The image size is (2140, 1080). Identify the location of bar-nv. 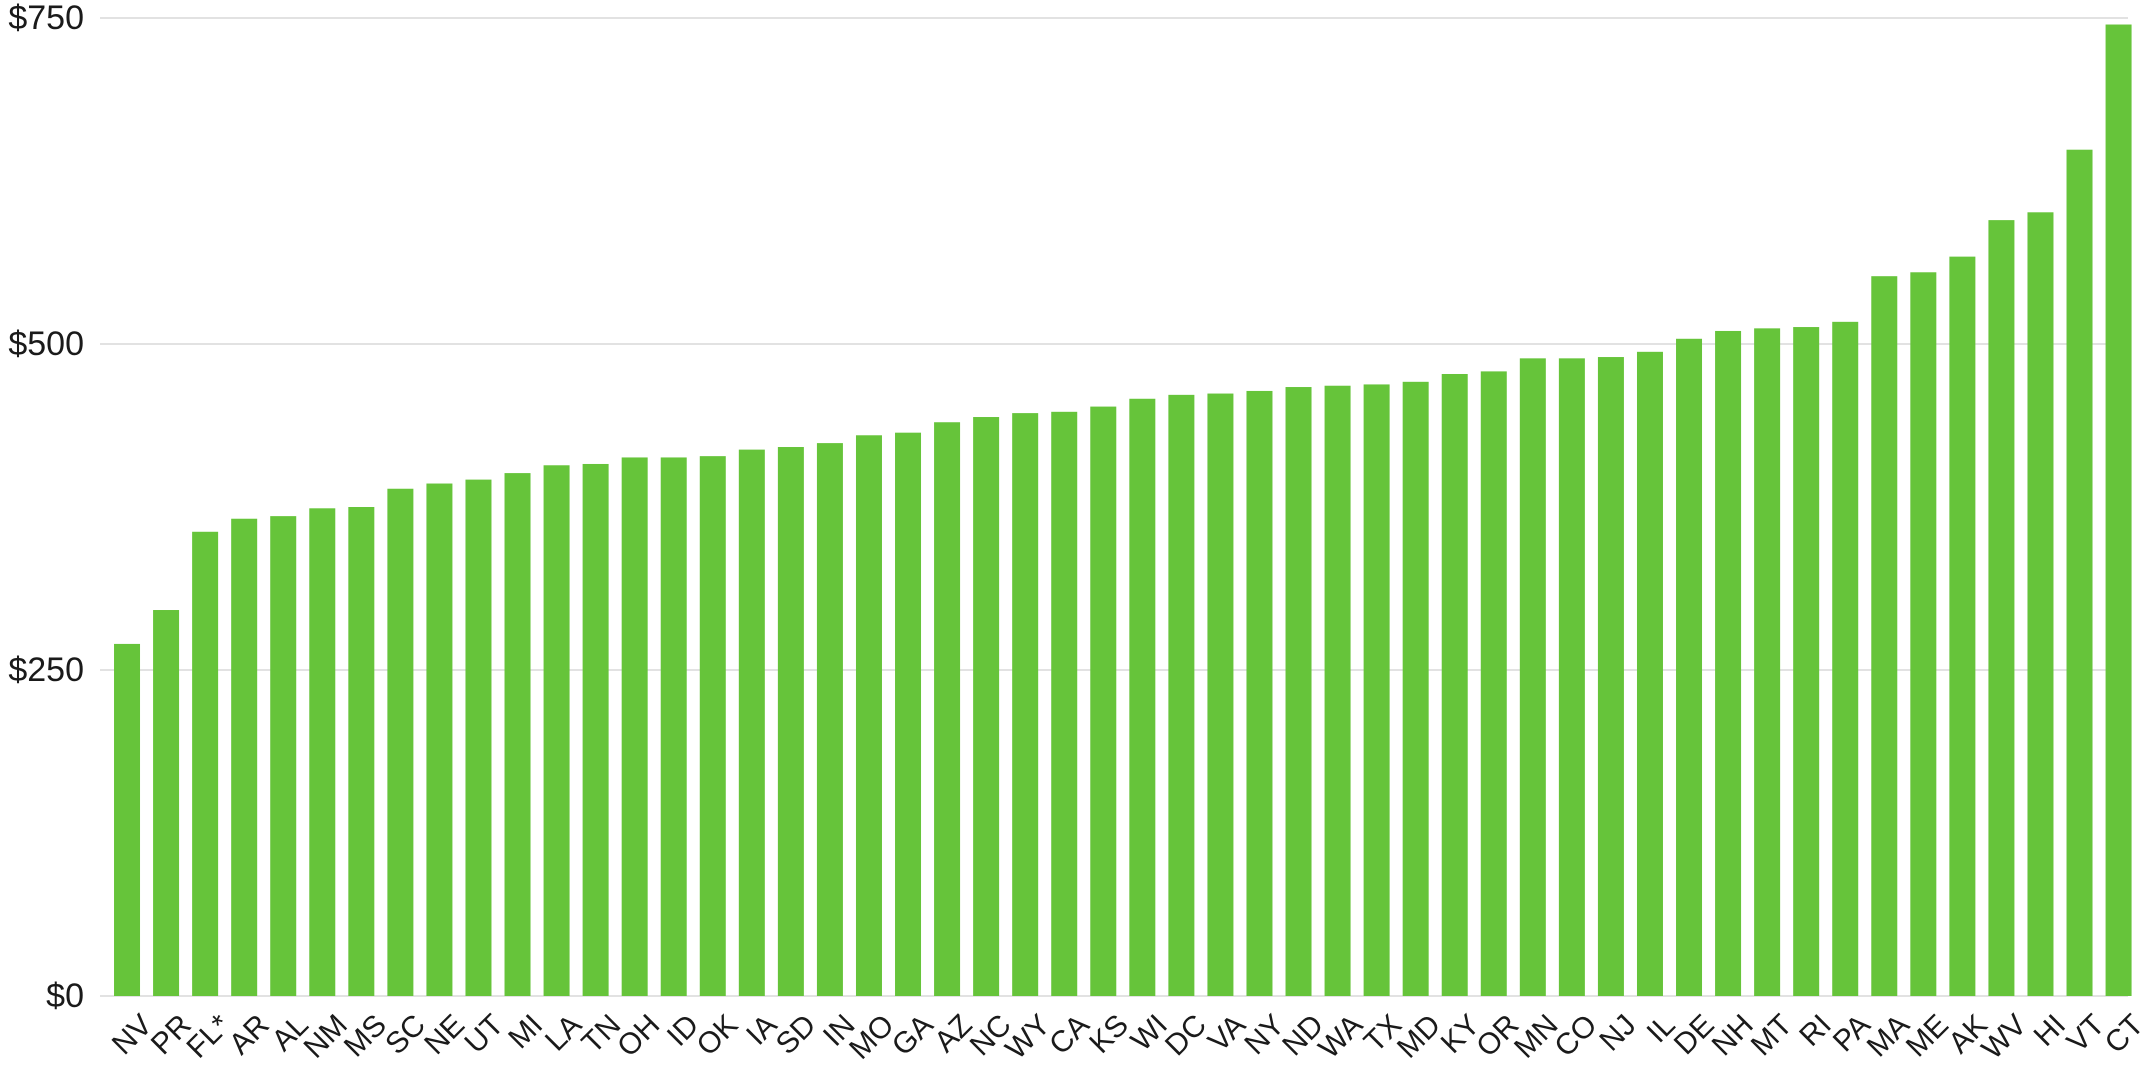
(127, 819).